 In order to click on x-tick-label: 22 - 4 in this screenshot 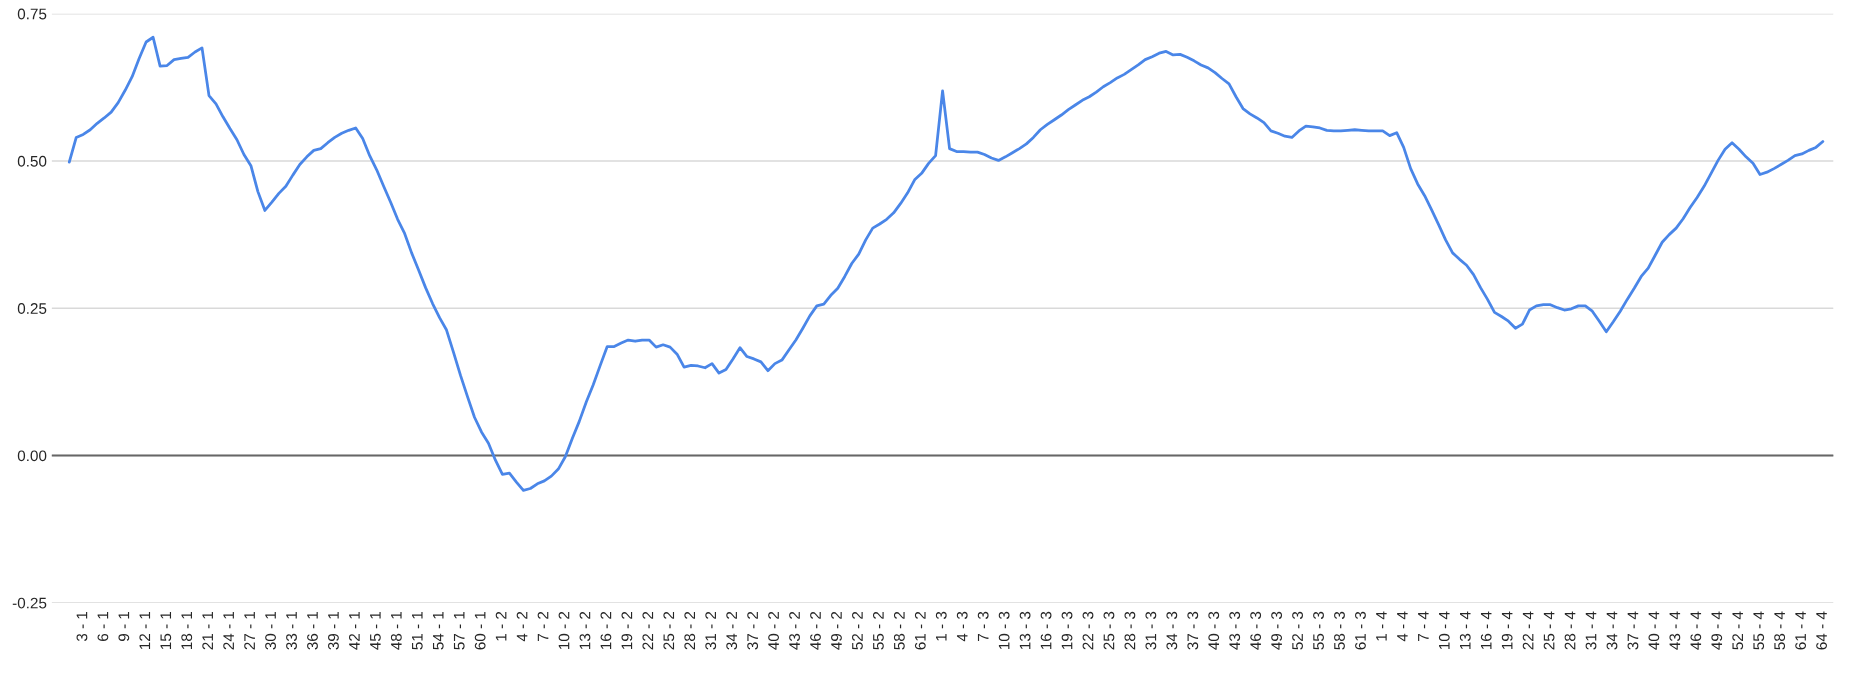, I will do `click(1528, 630)`.